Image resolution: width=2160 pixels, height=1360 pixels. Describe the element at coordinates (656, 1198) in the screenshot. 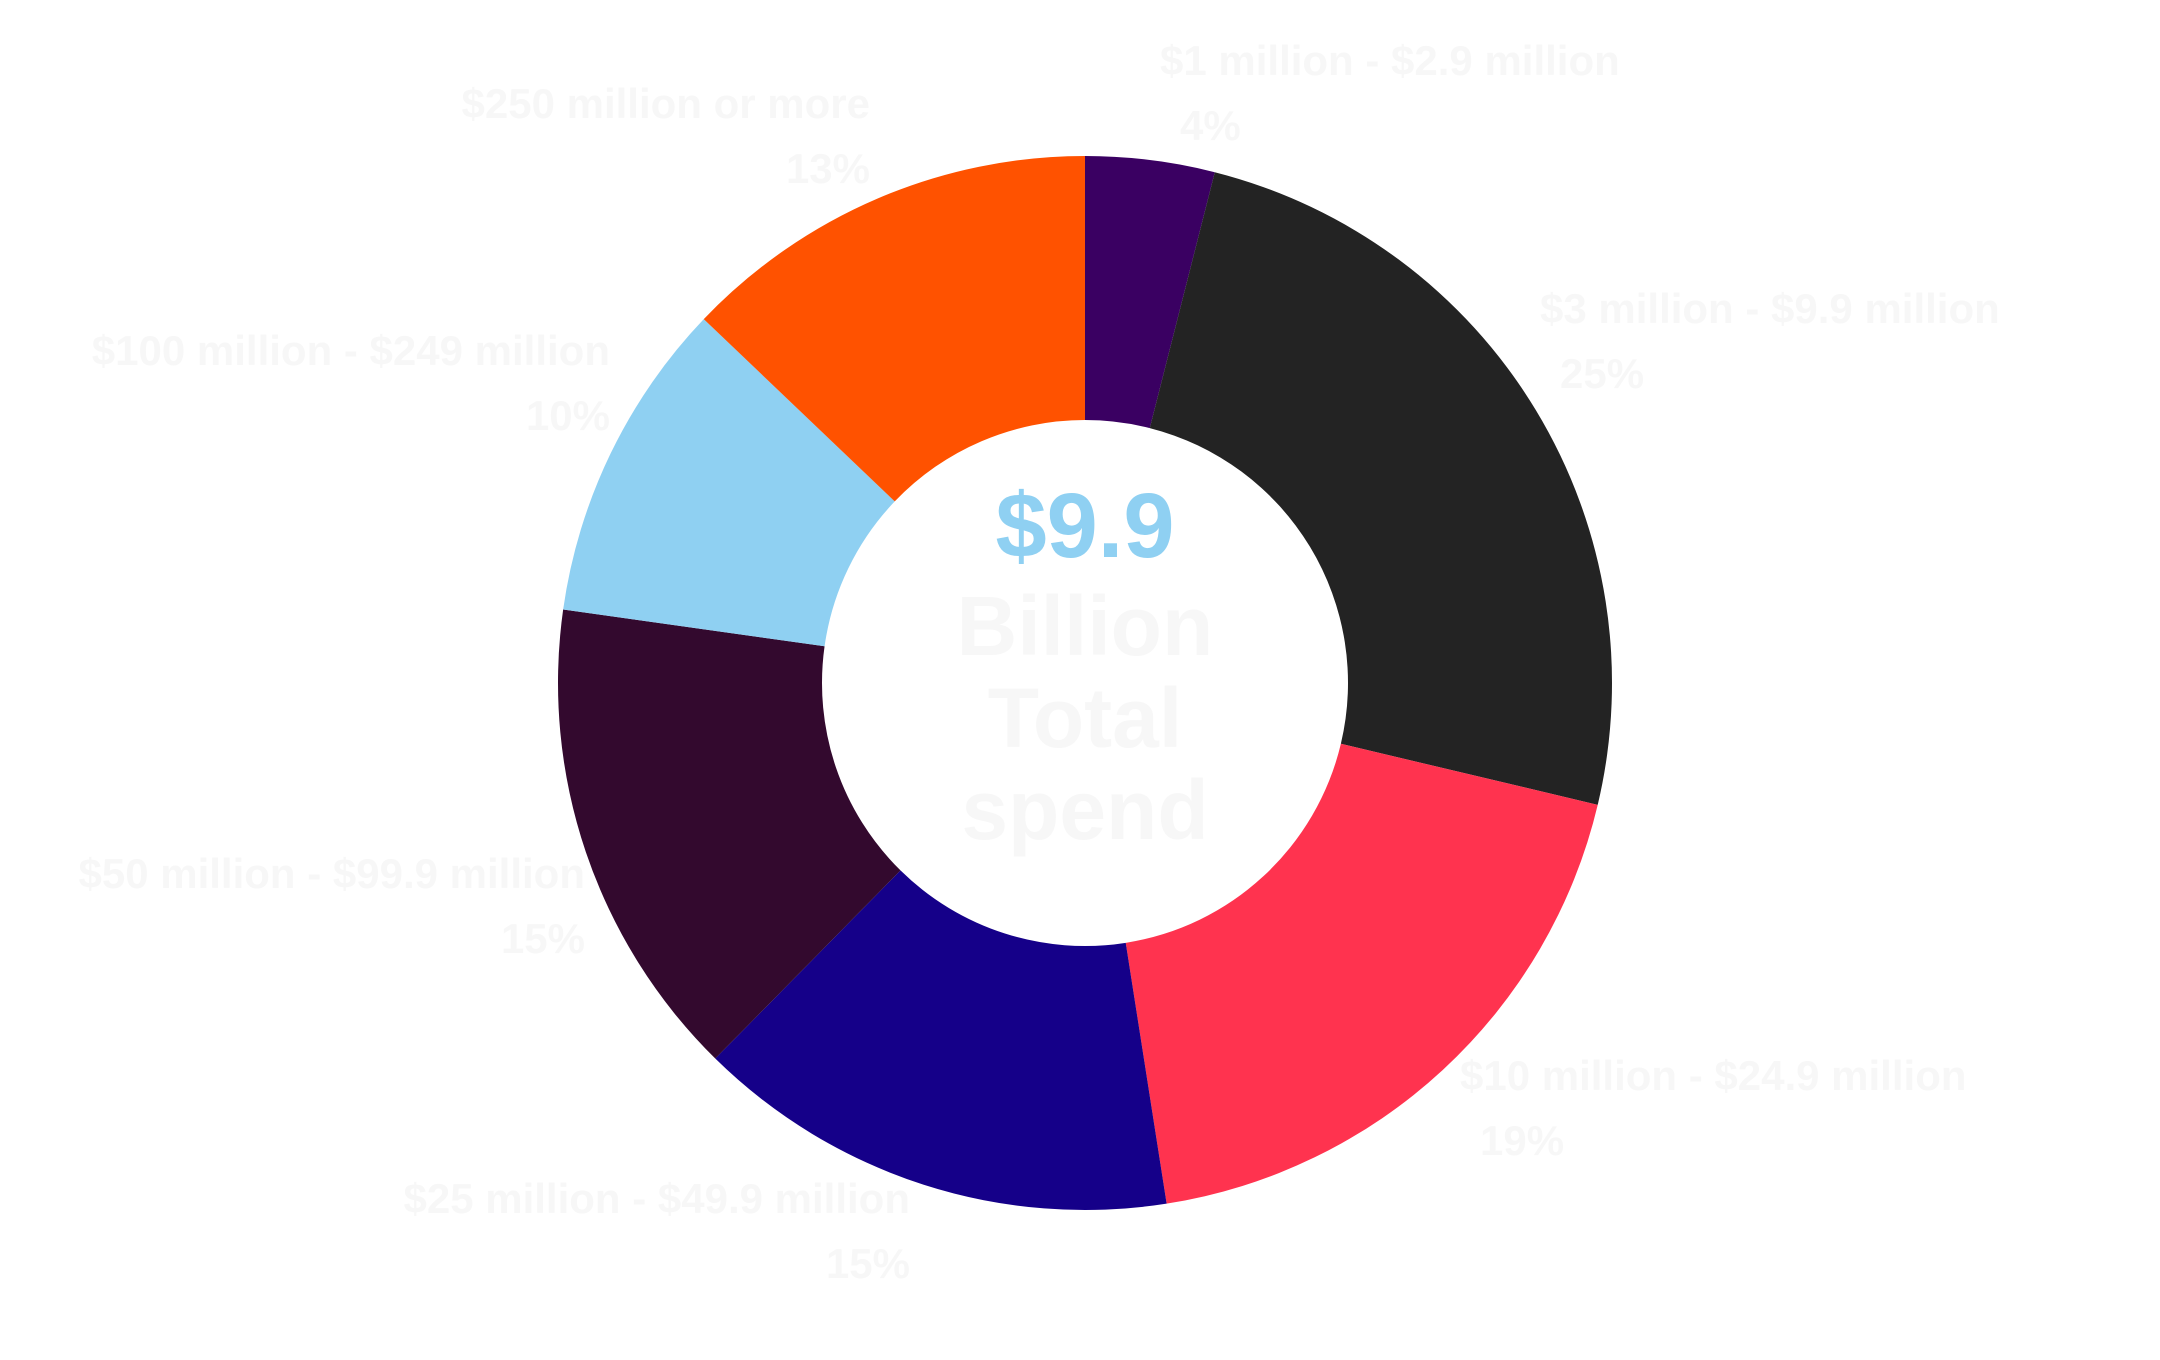

I see `slice-category-label: $25 million - $49.9 million` at that location.